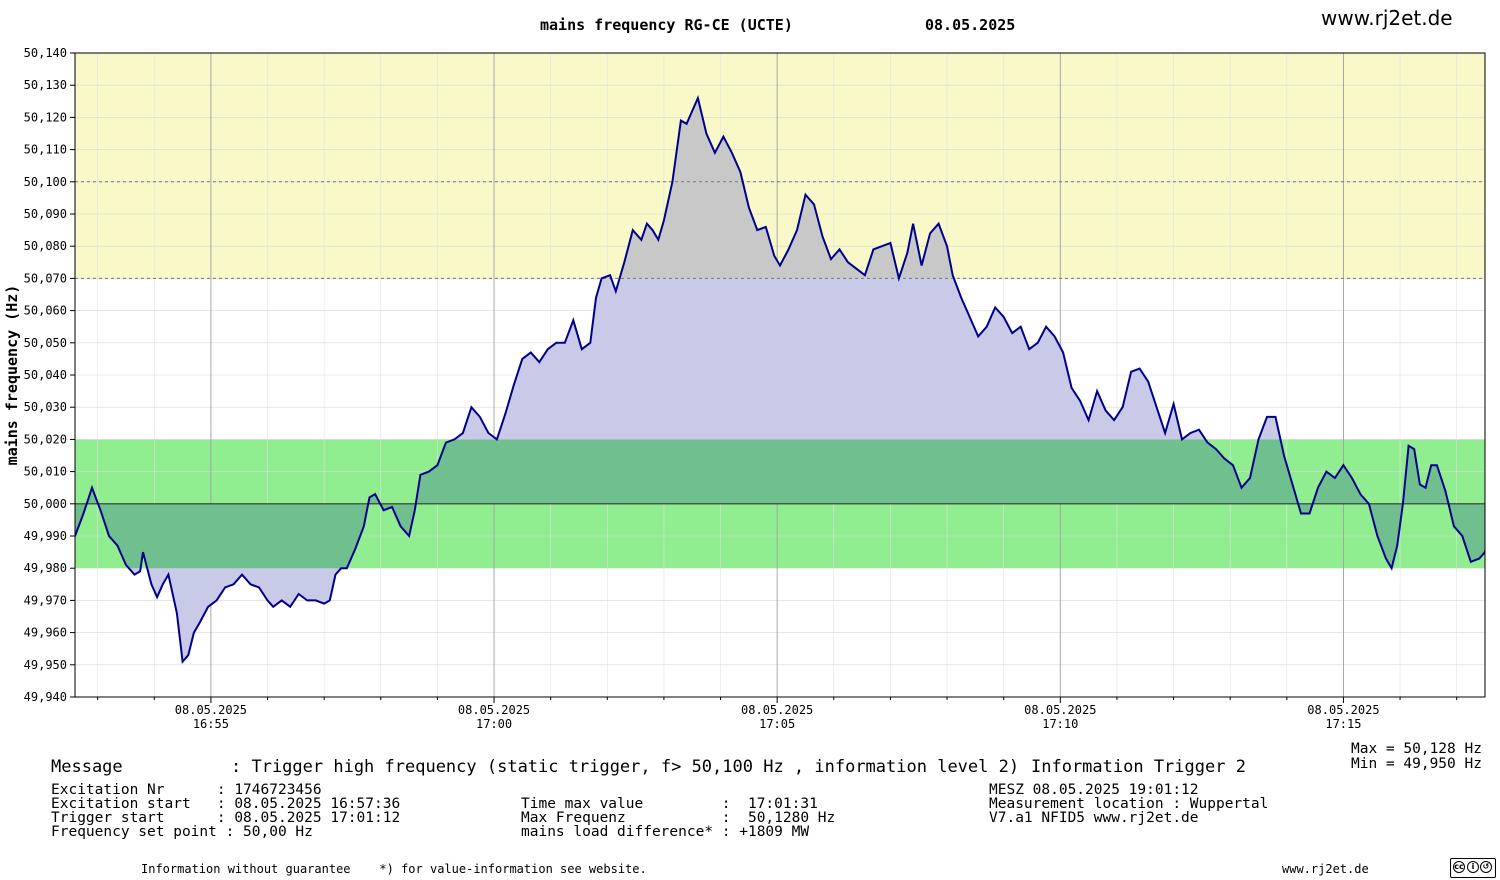 The width and height of the screenshot is (1500, 880). I want to click on chart-title: mains frequency RG-CE (UCTE), so click(666, 25).